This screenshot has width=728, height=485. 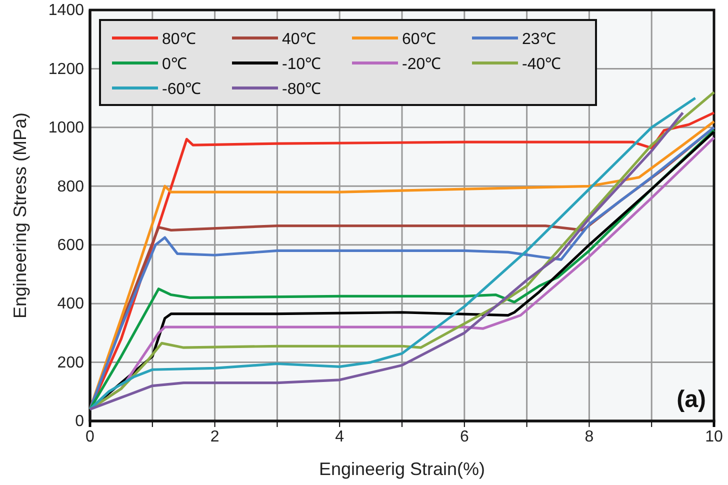 I want to click on y-tick-label: 800, so click(x=70, y=187).